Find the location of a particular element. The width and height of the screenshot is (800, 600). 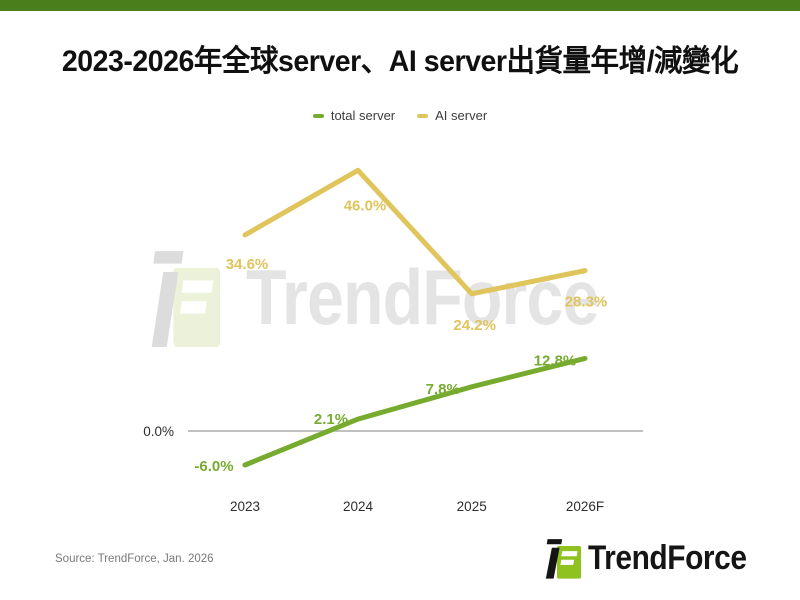

footer-logo: TrendForce is located at coordinates (656, 558).